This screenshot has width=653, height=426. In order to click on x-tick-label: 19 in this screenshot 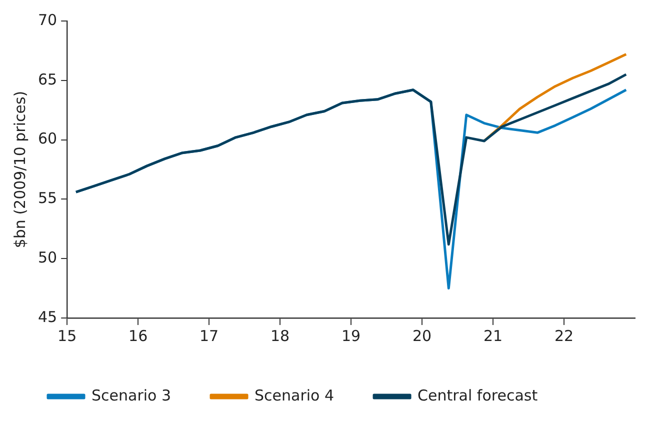, I will do `click(351, 335)`.